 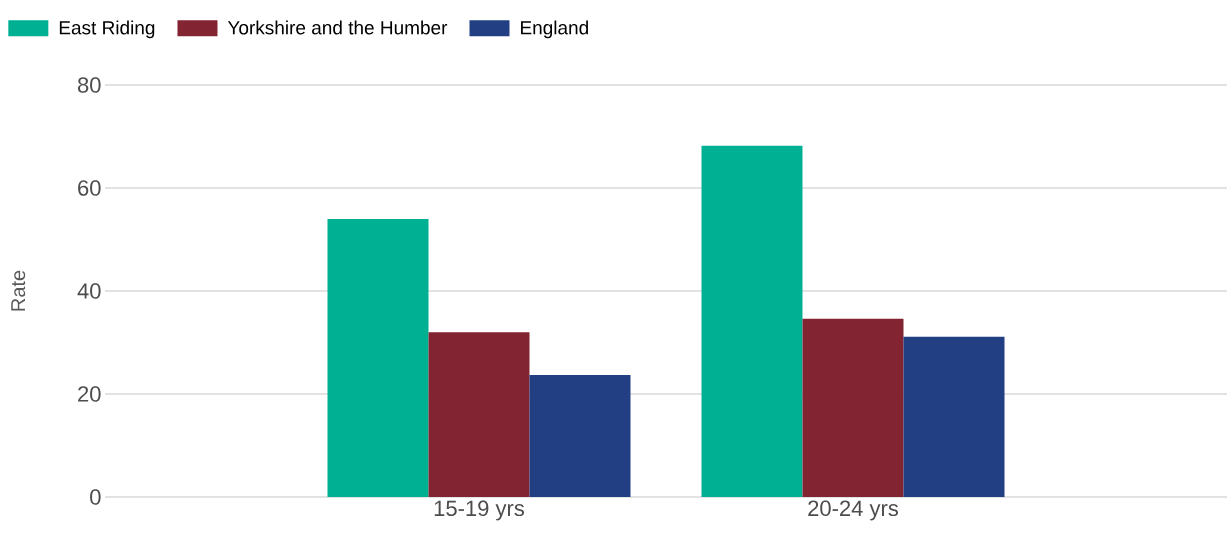 I want to click on y-tick-label: 40, so click(x=89, y=291).